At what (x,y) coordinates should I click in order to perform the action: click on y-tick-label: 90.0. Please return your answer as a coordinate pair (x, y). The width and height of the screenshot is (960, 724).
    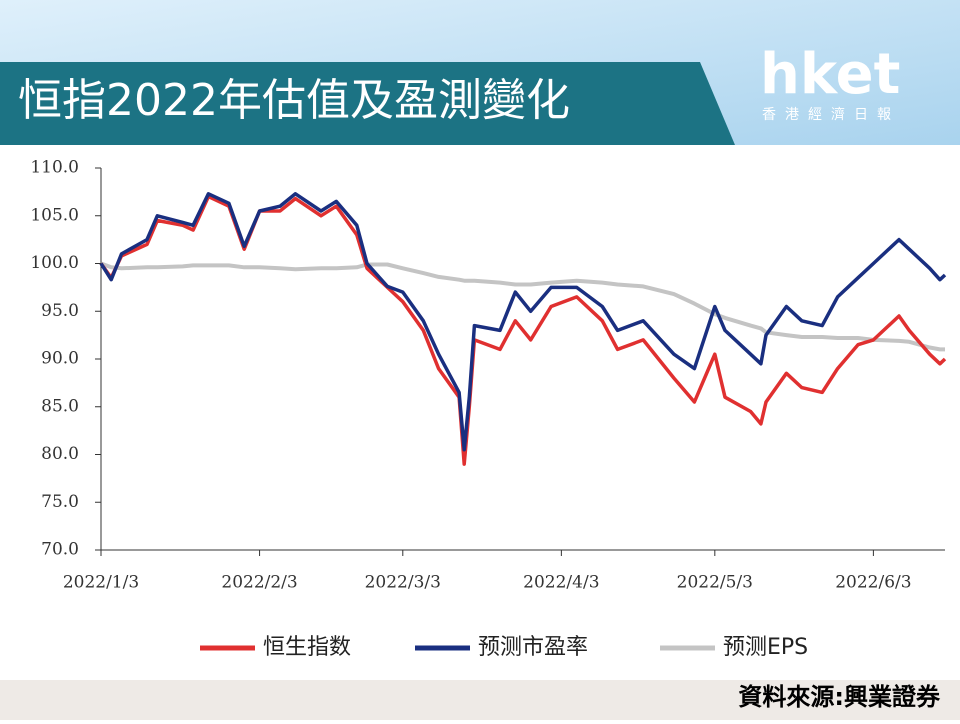
    Looking at the image, I should click on (60, 359).